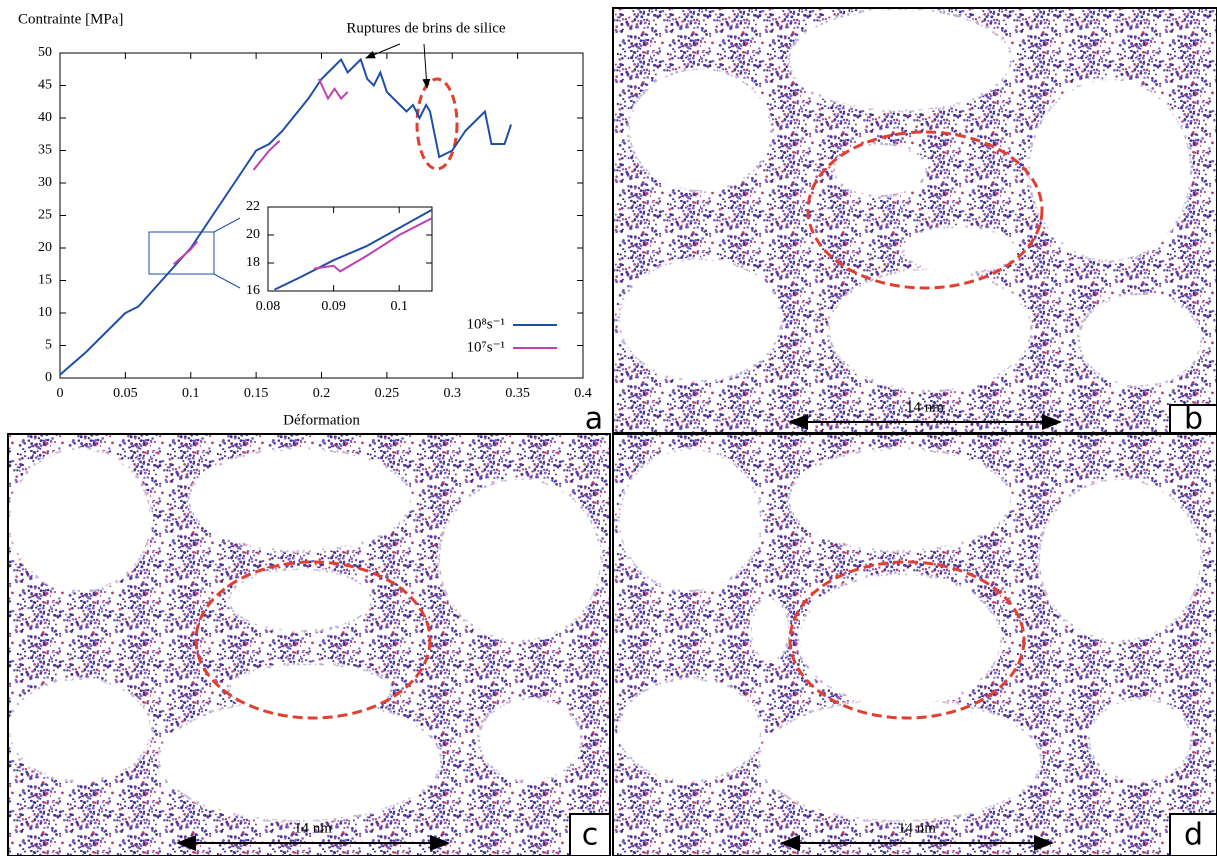  What do you see at coordinates (45, 280) in the screenshot?
I see `y-tick-label: 15` at bounding box center [45, 280].